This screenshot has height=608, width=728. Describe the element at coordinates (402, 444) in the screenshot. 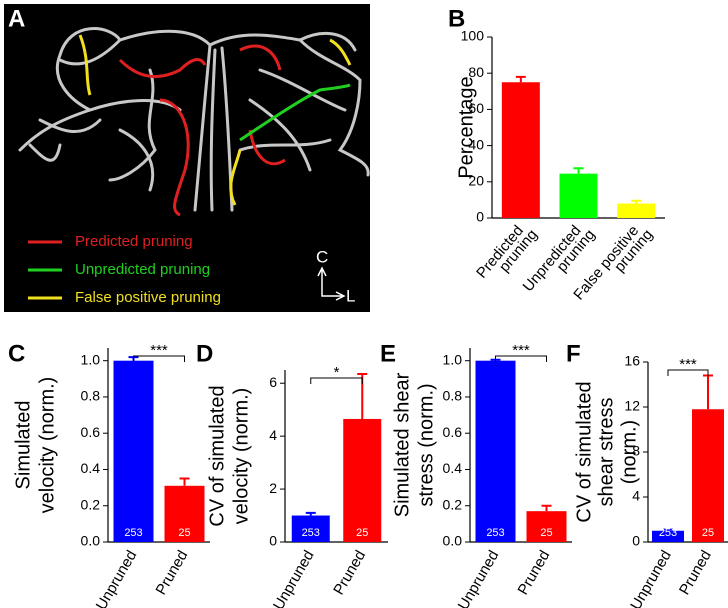

I see `y-axis-label: Simulated shear` at that location.